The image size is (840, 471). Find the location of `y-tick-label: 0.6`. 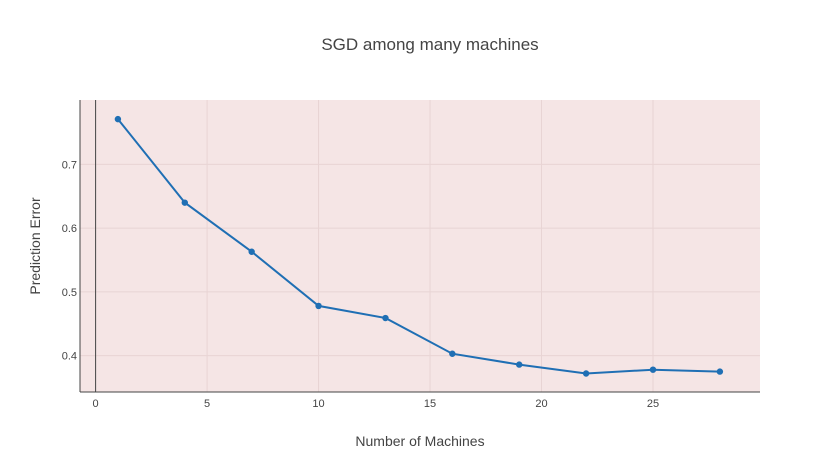

y-tick-label: 0.6 is located at coordinates (69, 229).